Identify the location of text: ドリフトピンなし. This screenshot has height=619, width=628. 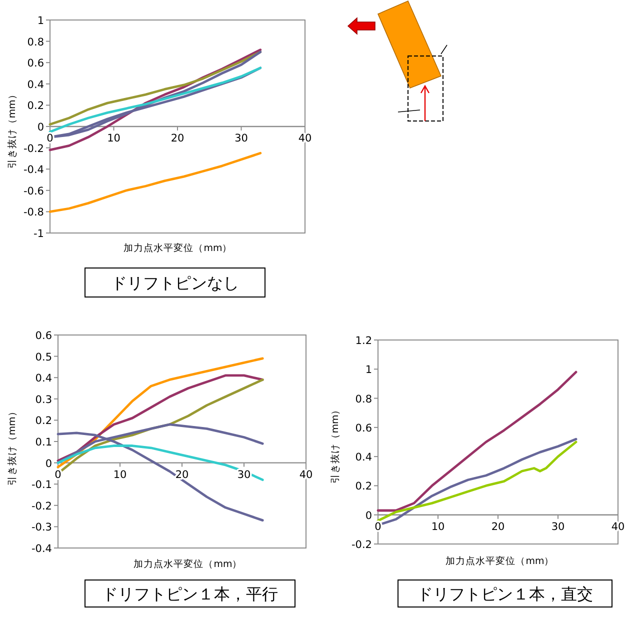
(175, 283).